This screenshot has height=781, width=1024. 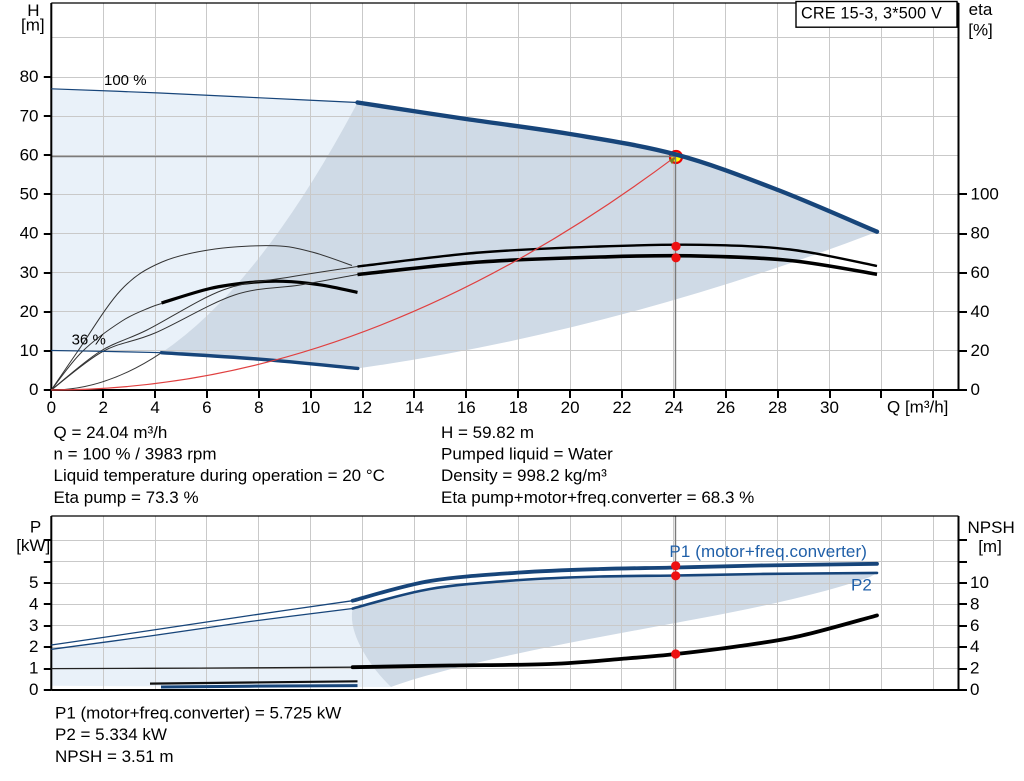 I want to click on svg-text: CRE 15-3, 3*500 V, so click(x=871, y=14).